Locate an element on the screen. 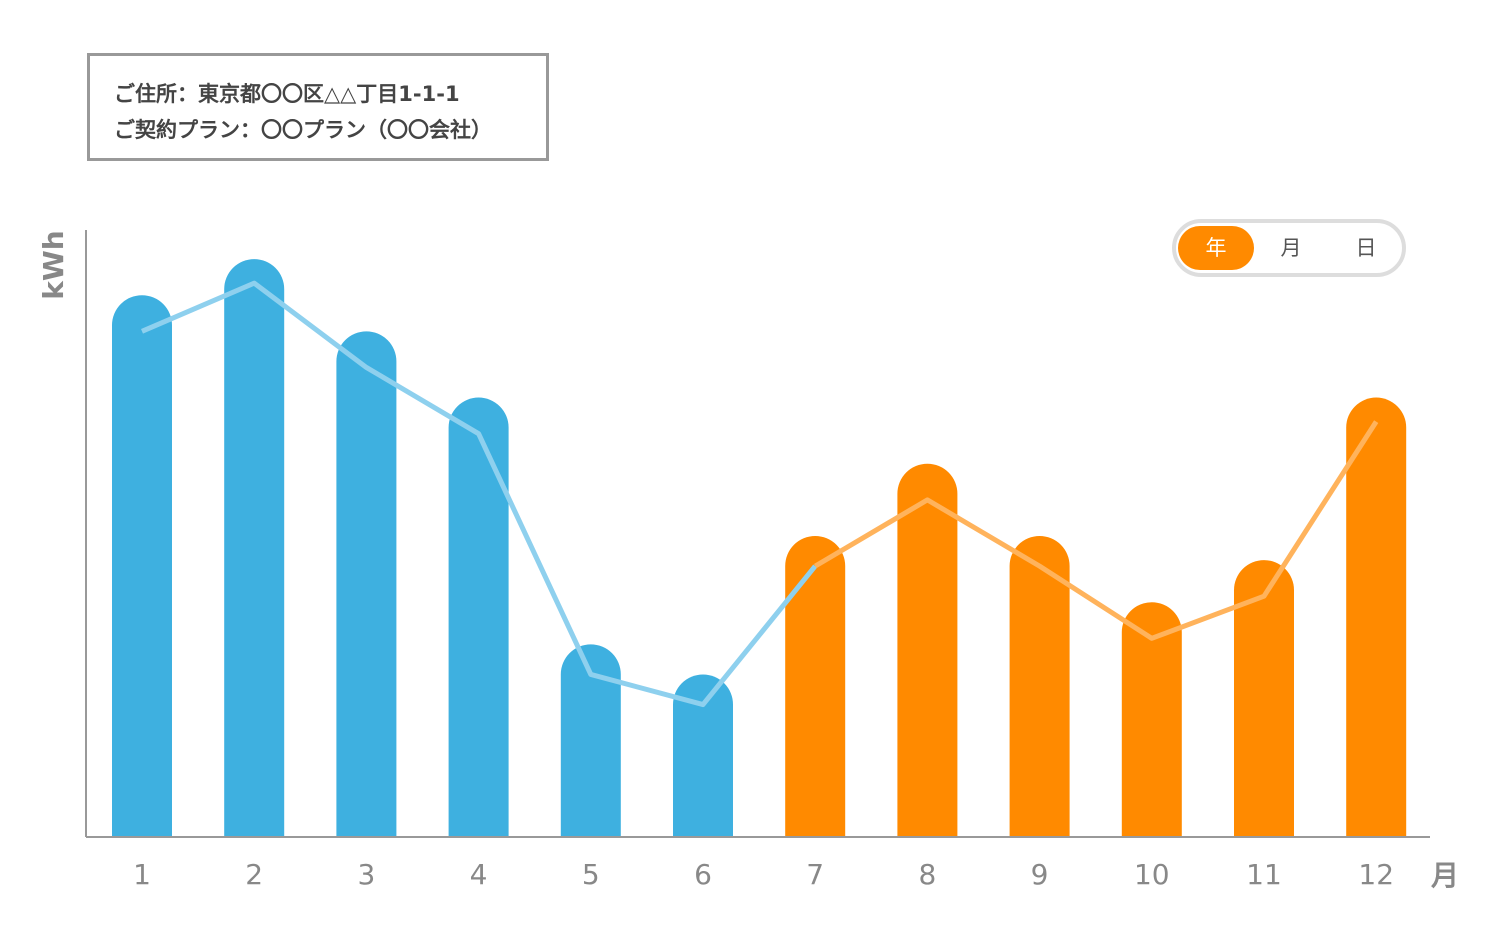 The image size is (1508, 932). x-tick-12: 12 is located at coordinates (1376, 874).